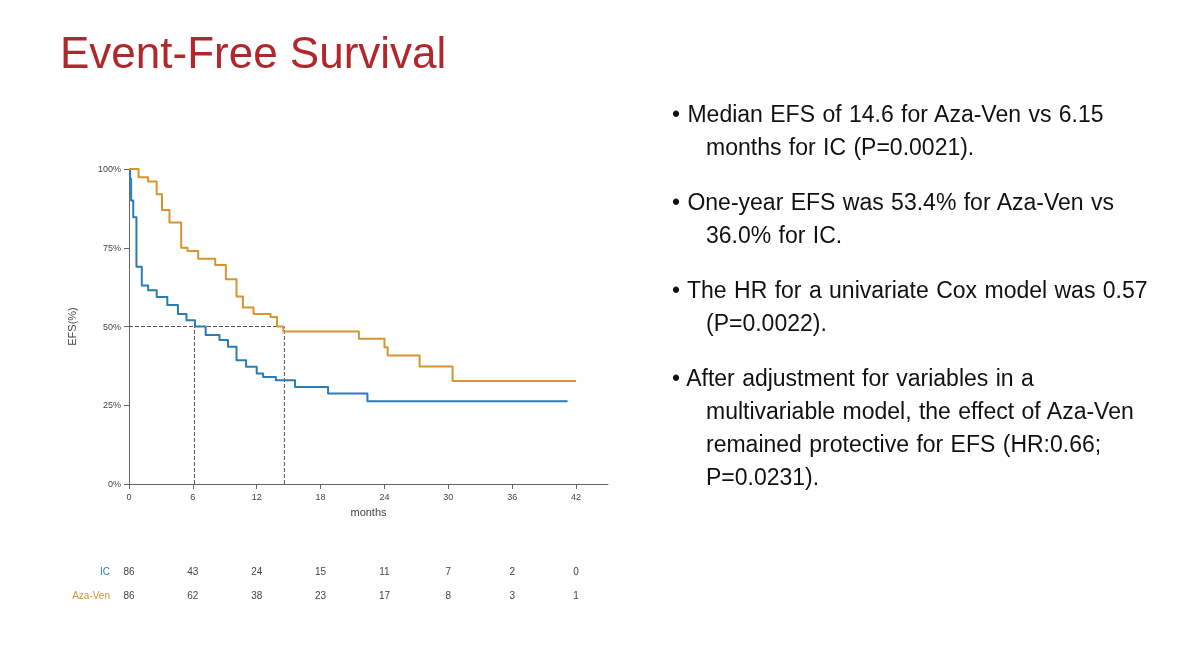 This screenshot has width=1200, height=658. I want to click on x-tick-label: 42, so click(576, 496).